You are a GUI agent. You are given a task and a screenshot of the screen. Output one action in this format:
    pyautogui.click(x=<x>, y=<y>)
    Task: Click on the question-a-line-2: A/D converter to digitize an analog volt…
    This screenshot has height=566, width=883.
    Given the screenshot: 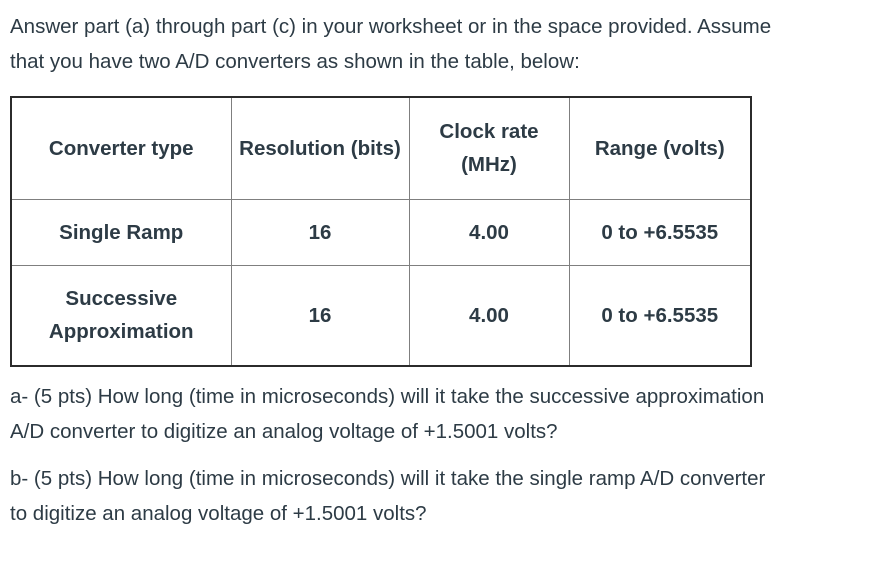 What is the action you would take?
    pyautogui.click(x=284, y=431)
    